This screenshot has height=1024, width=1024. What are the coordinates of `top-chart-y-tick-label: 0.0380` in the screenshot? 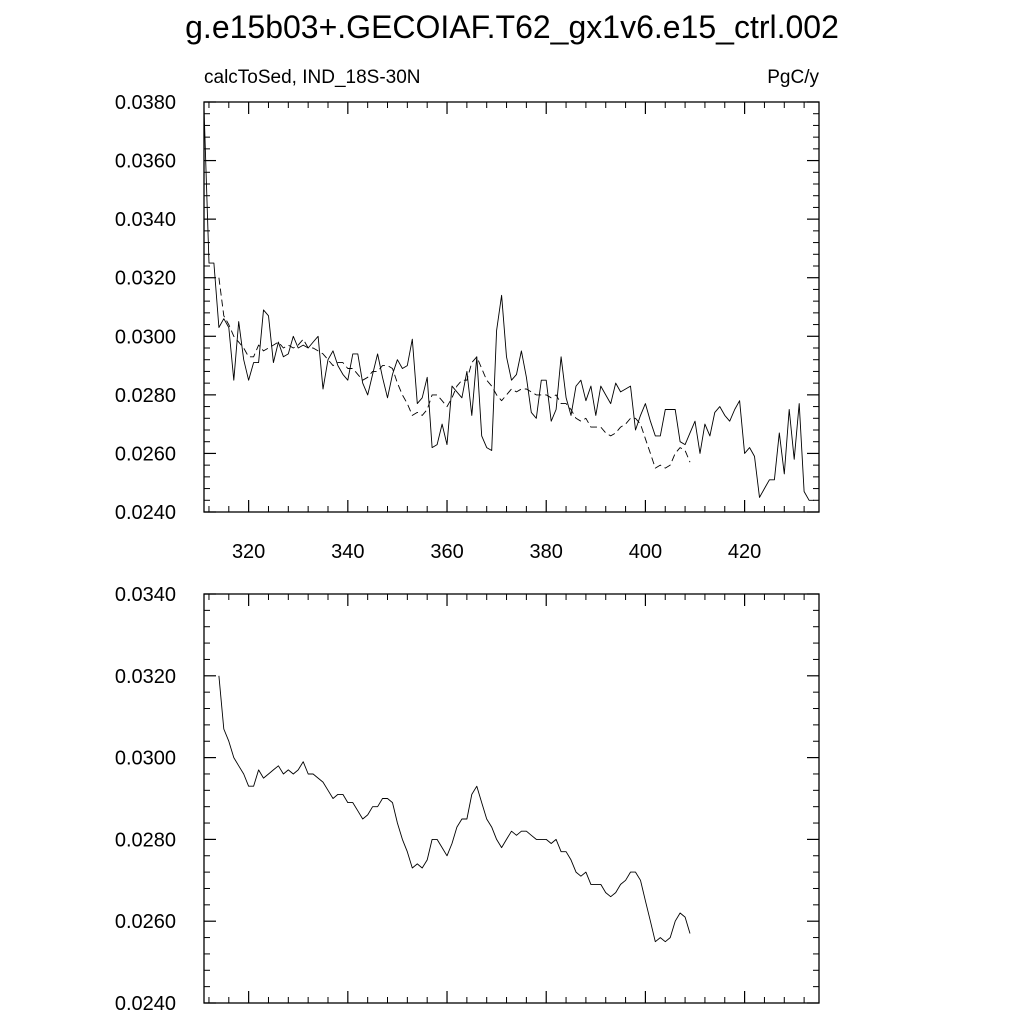 It's located at (145, 103).